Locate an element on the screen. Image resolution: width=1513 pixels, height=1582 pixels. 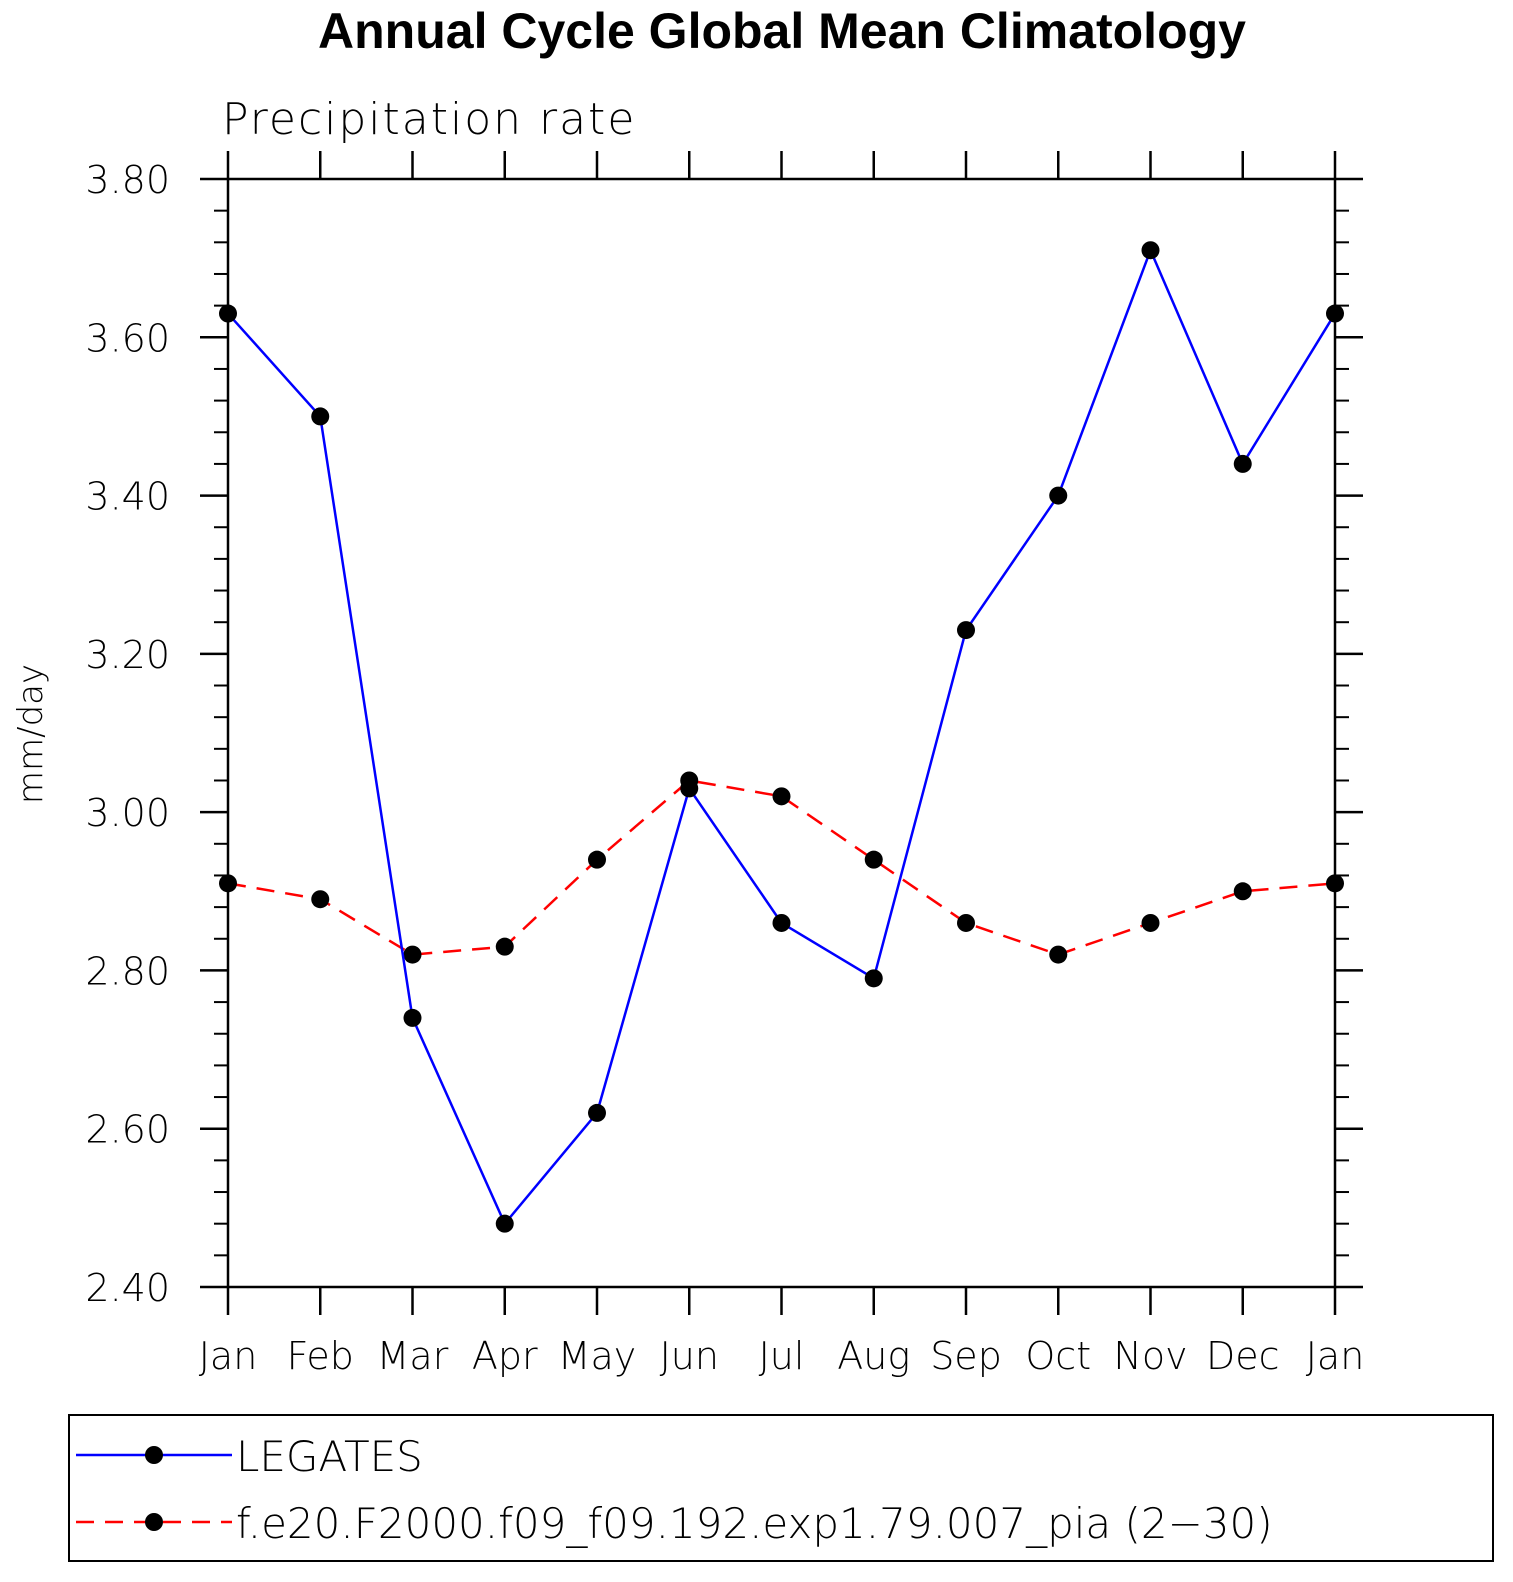
legend-box is located at coordinates (781, 1488).